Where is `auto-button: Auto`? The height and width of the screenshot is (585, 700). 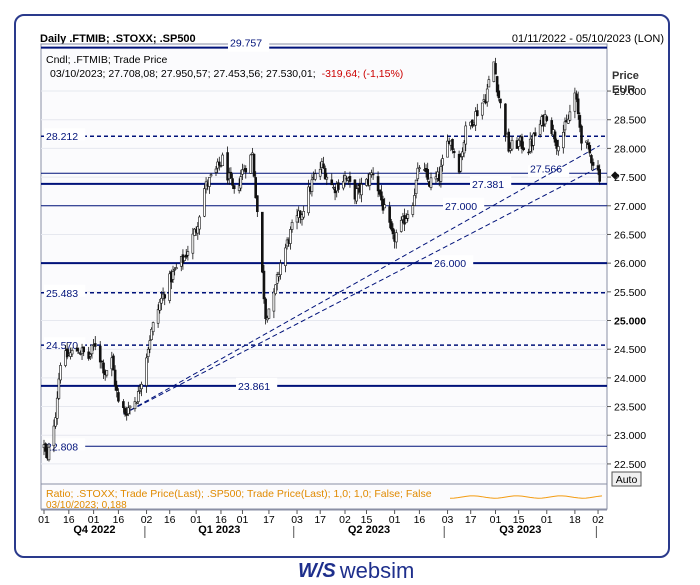
auto-button: Auto is located at coordinates (626, 479).